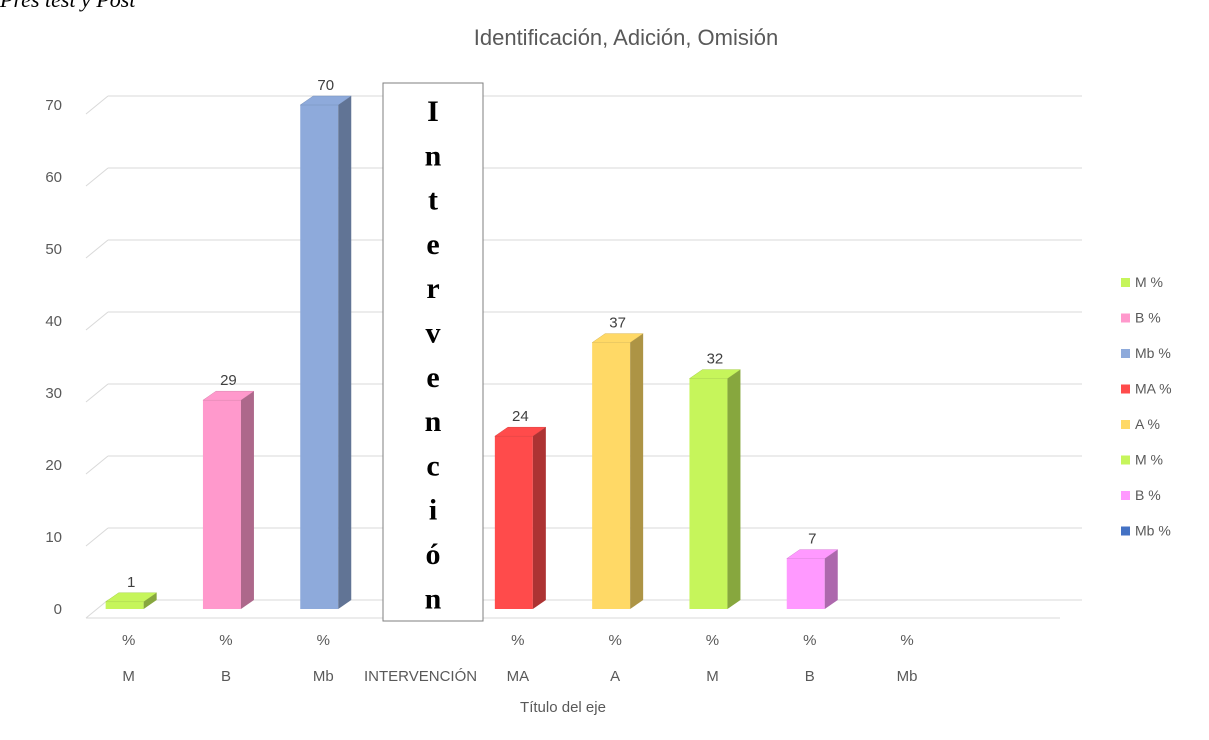  I want to click on x-category-label: MA, so click(518, 676).